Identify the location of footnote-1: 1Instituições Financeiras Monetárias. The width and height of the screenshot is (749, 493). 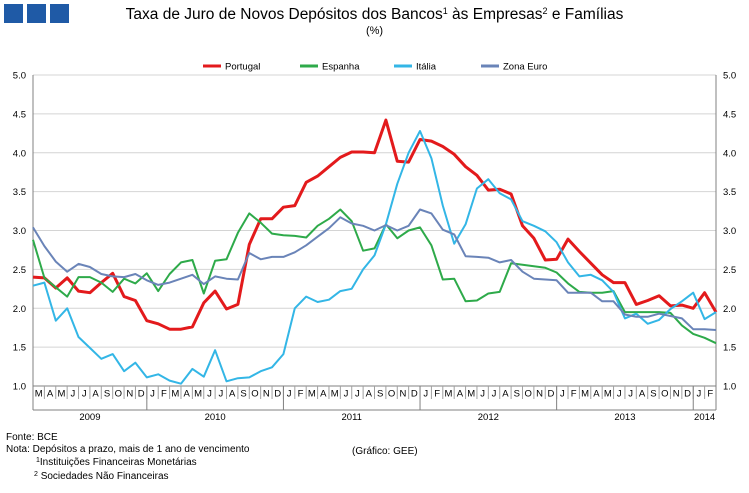
(116, 462).